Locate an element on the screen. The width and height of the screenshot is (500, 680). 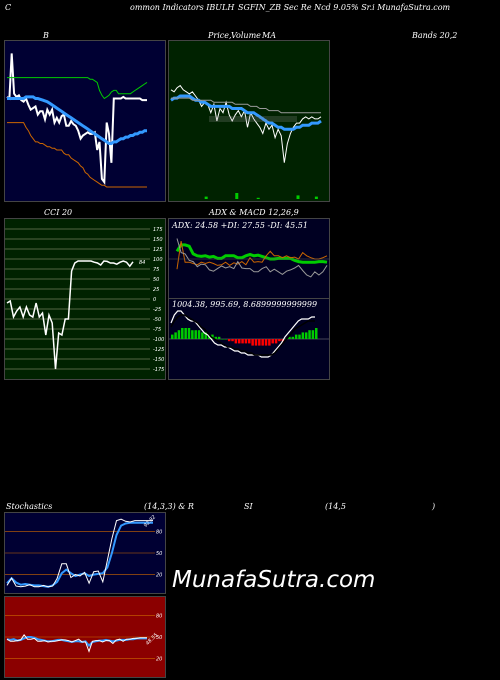
cci-series-white is located at coordinates (70, 315).